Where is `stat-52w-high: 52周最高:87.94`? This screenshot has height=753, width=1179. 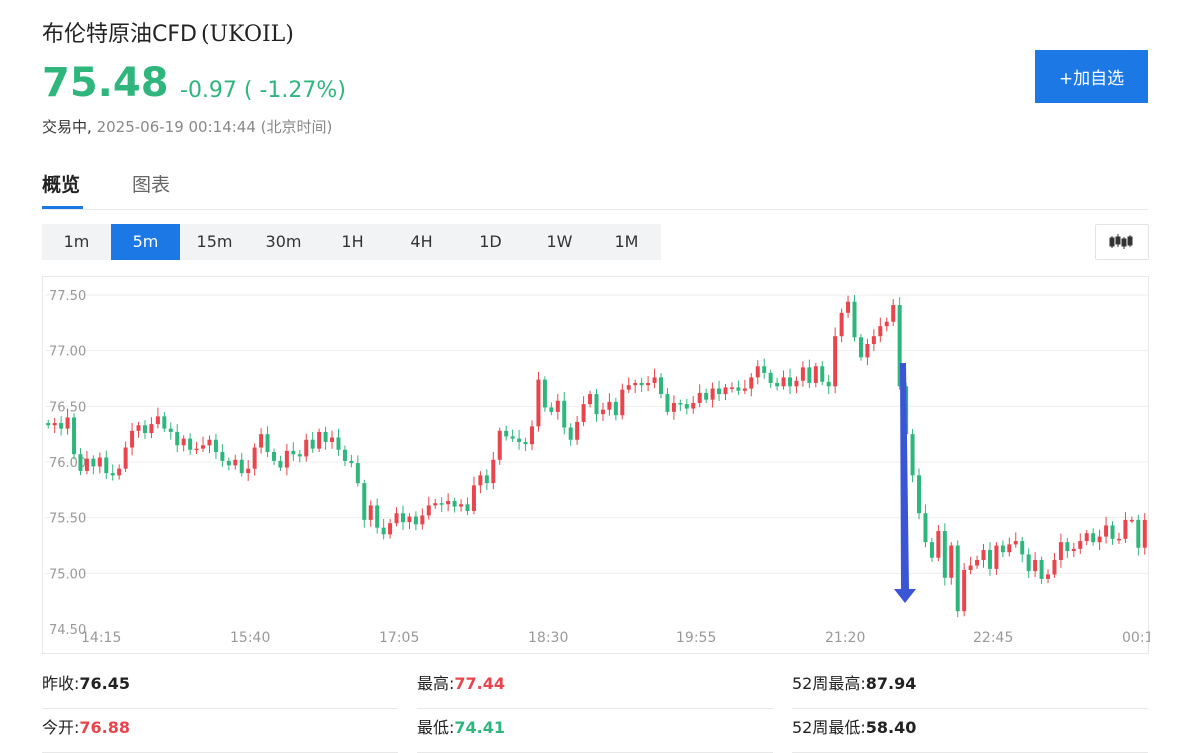 stat-52w-high: 52周最高:87.94 is located at coordinates (970, 686).